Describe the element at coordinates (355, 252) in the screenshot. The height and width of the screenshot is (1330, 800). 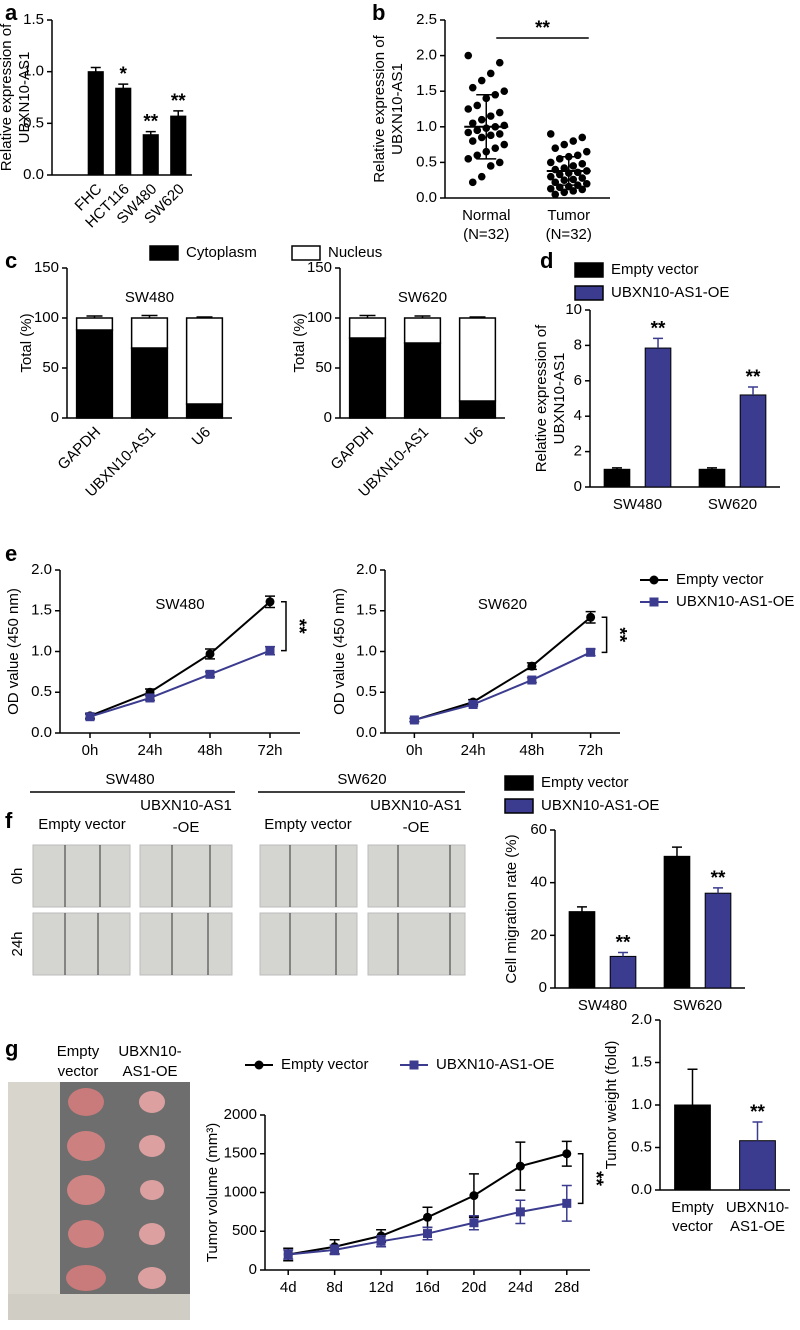
I see `legend-label: Nucleus` at that location.